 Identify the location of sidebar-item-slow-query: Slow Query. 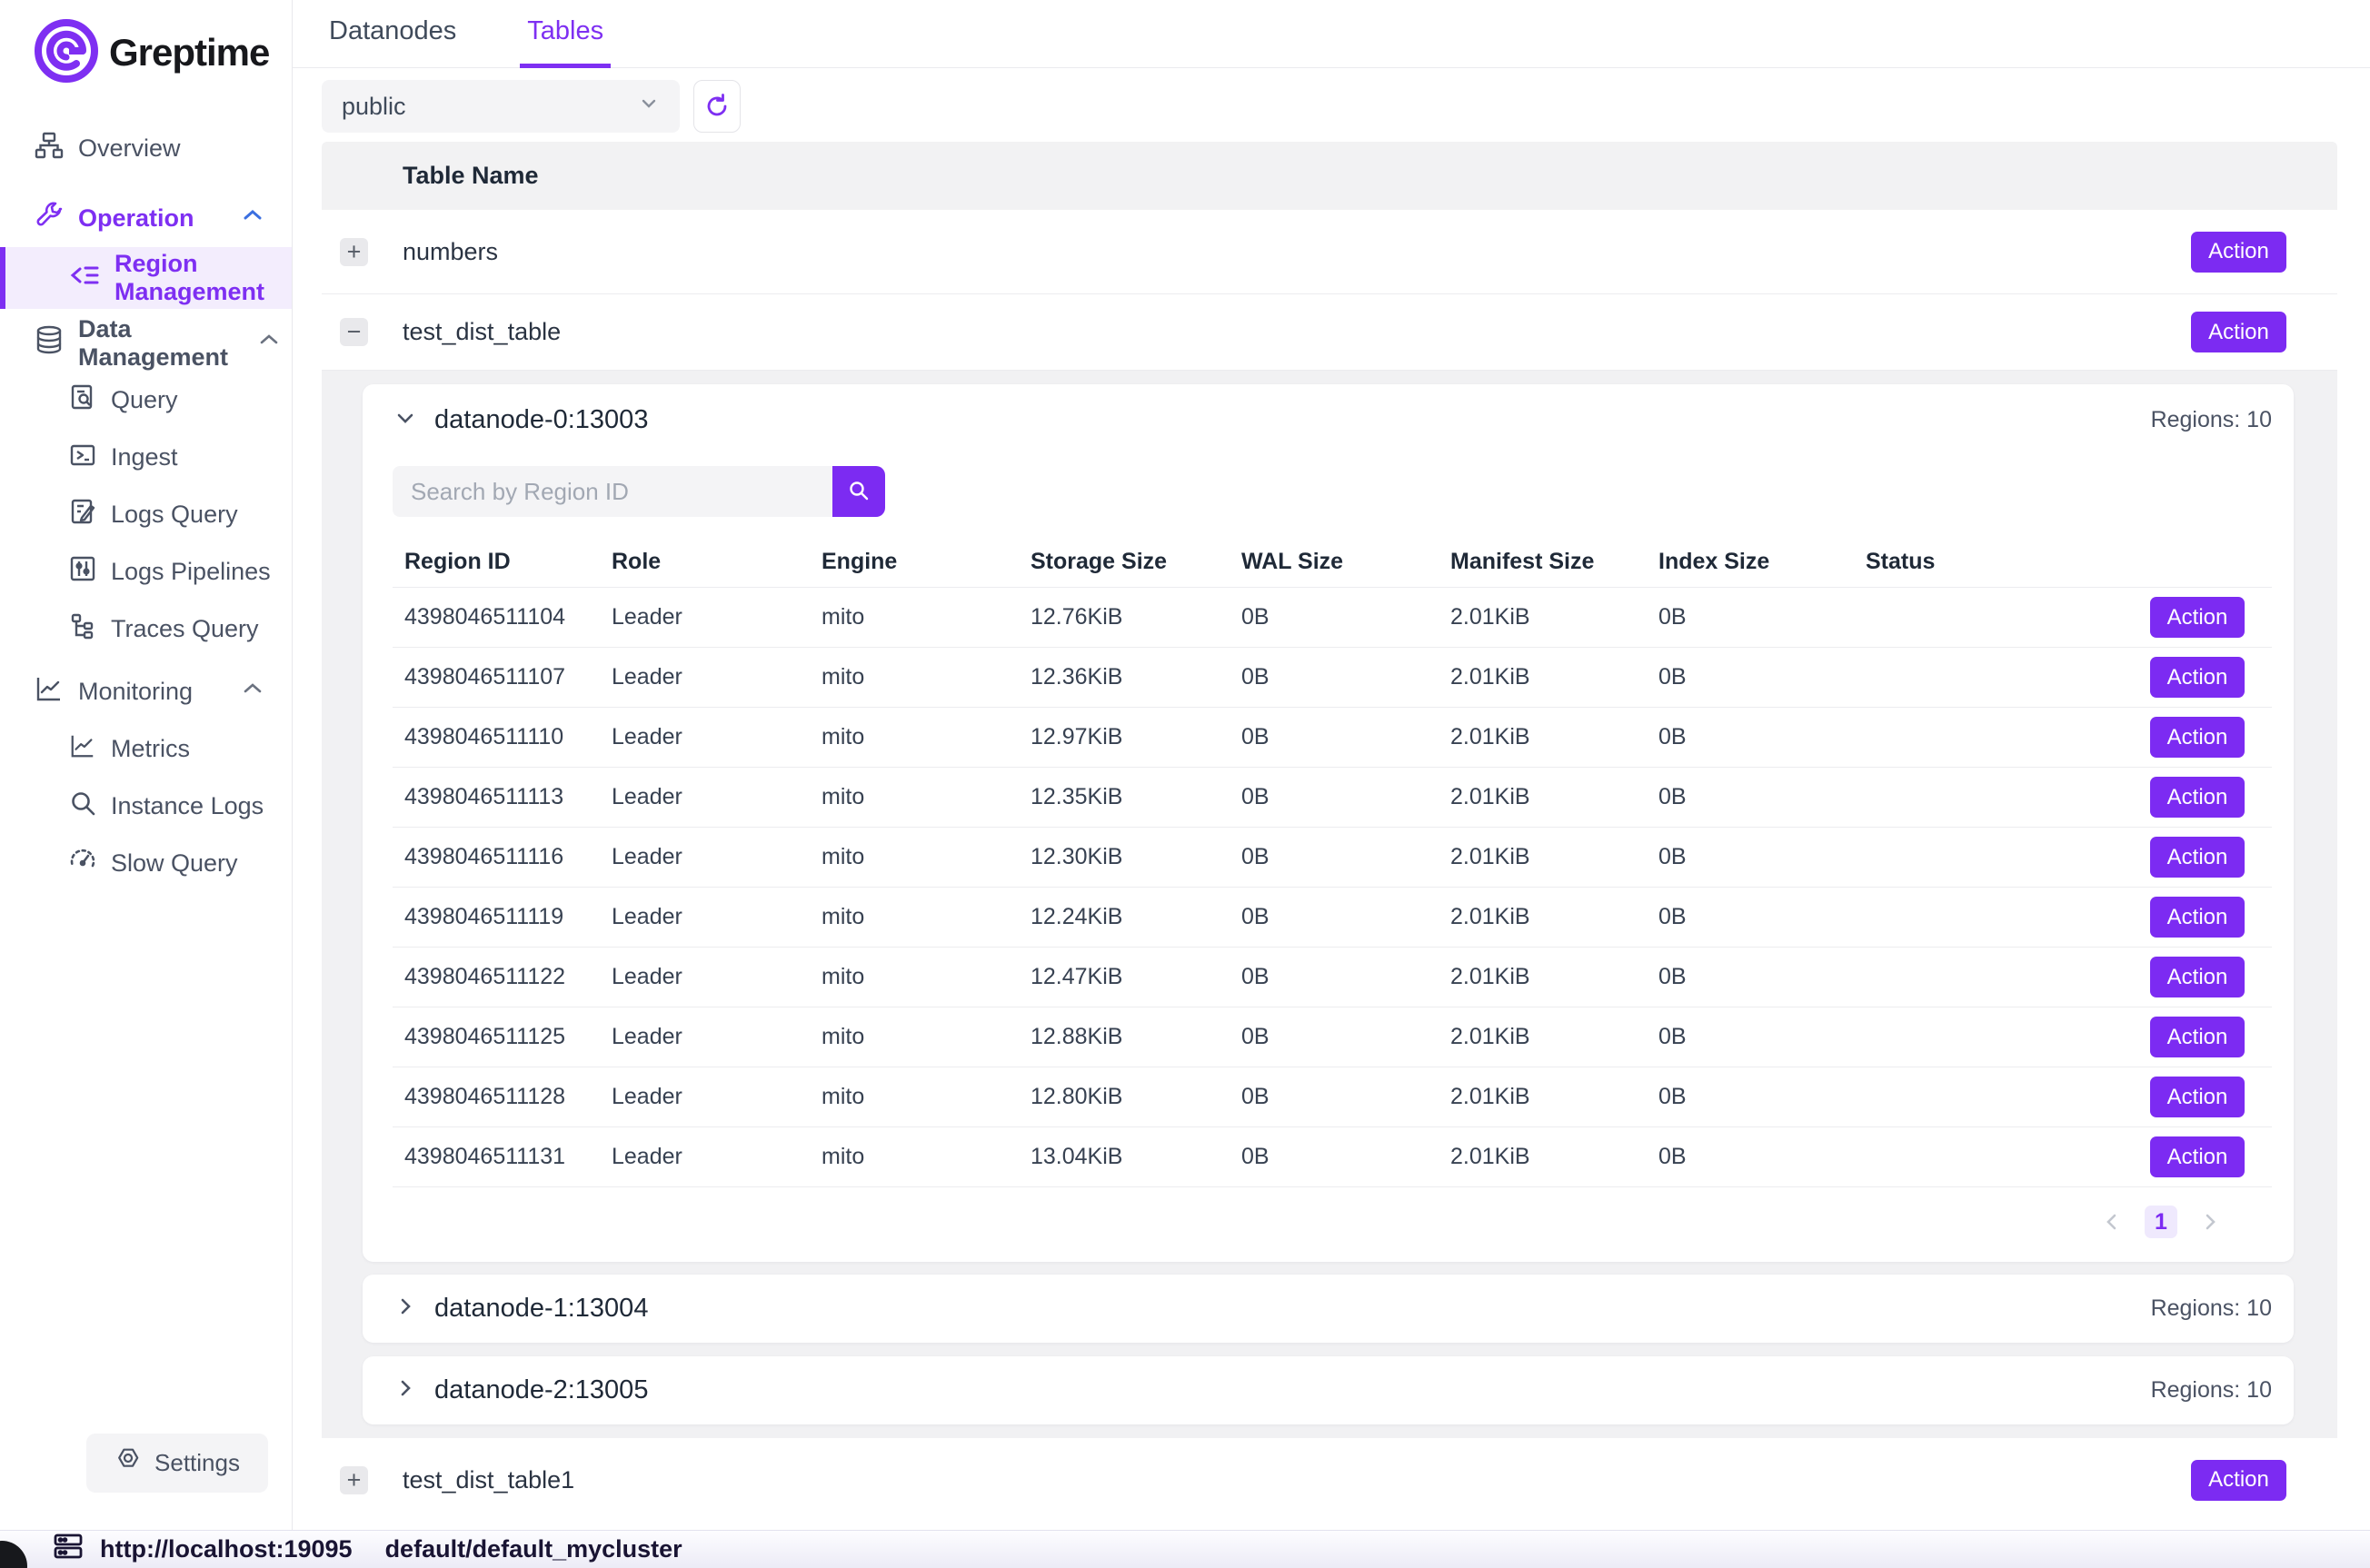
(146, 863).